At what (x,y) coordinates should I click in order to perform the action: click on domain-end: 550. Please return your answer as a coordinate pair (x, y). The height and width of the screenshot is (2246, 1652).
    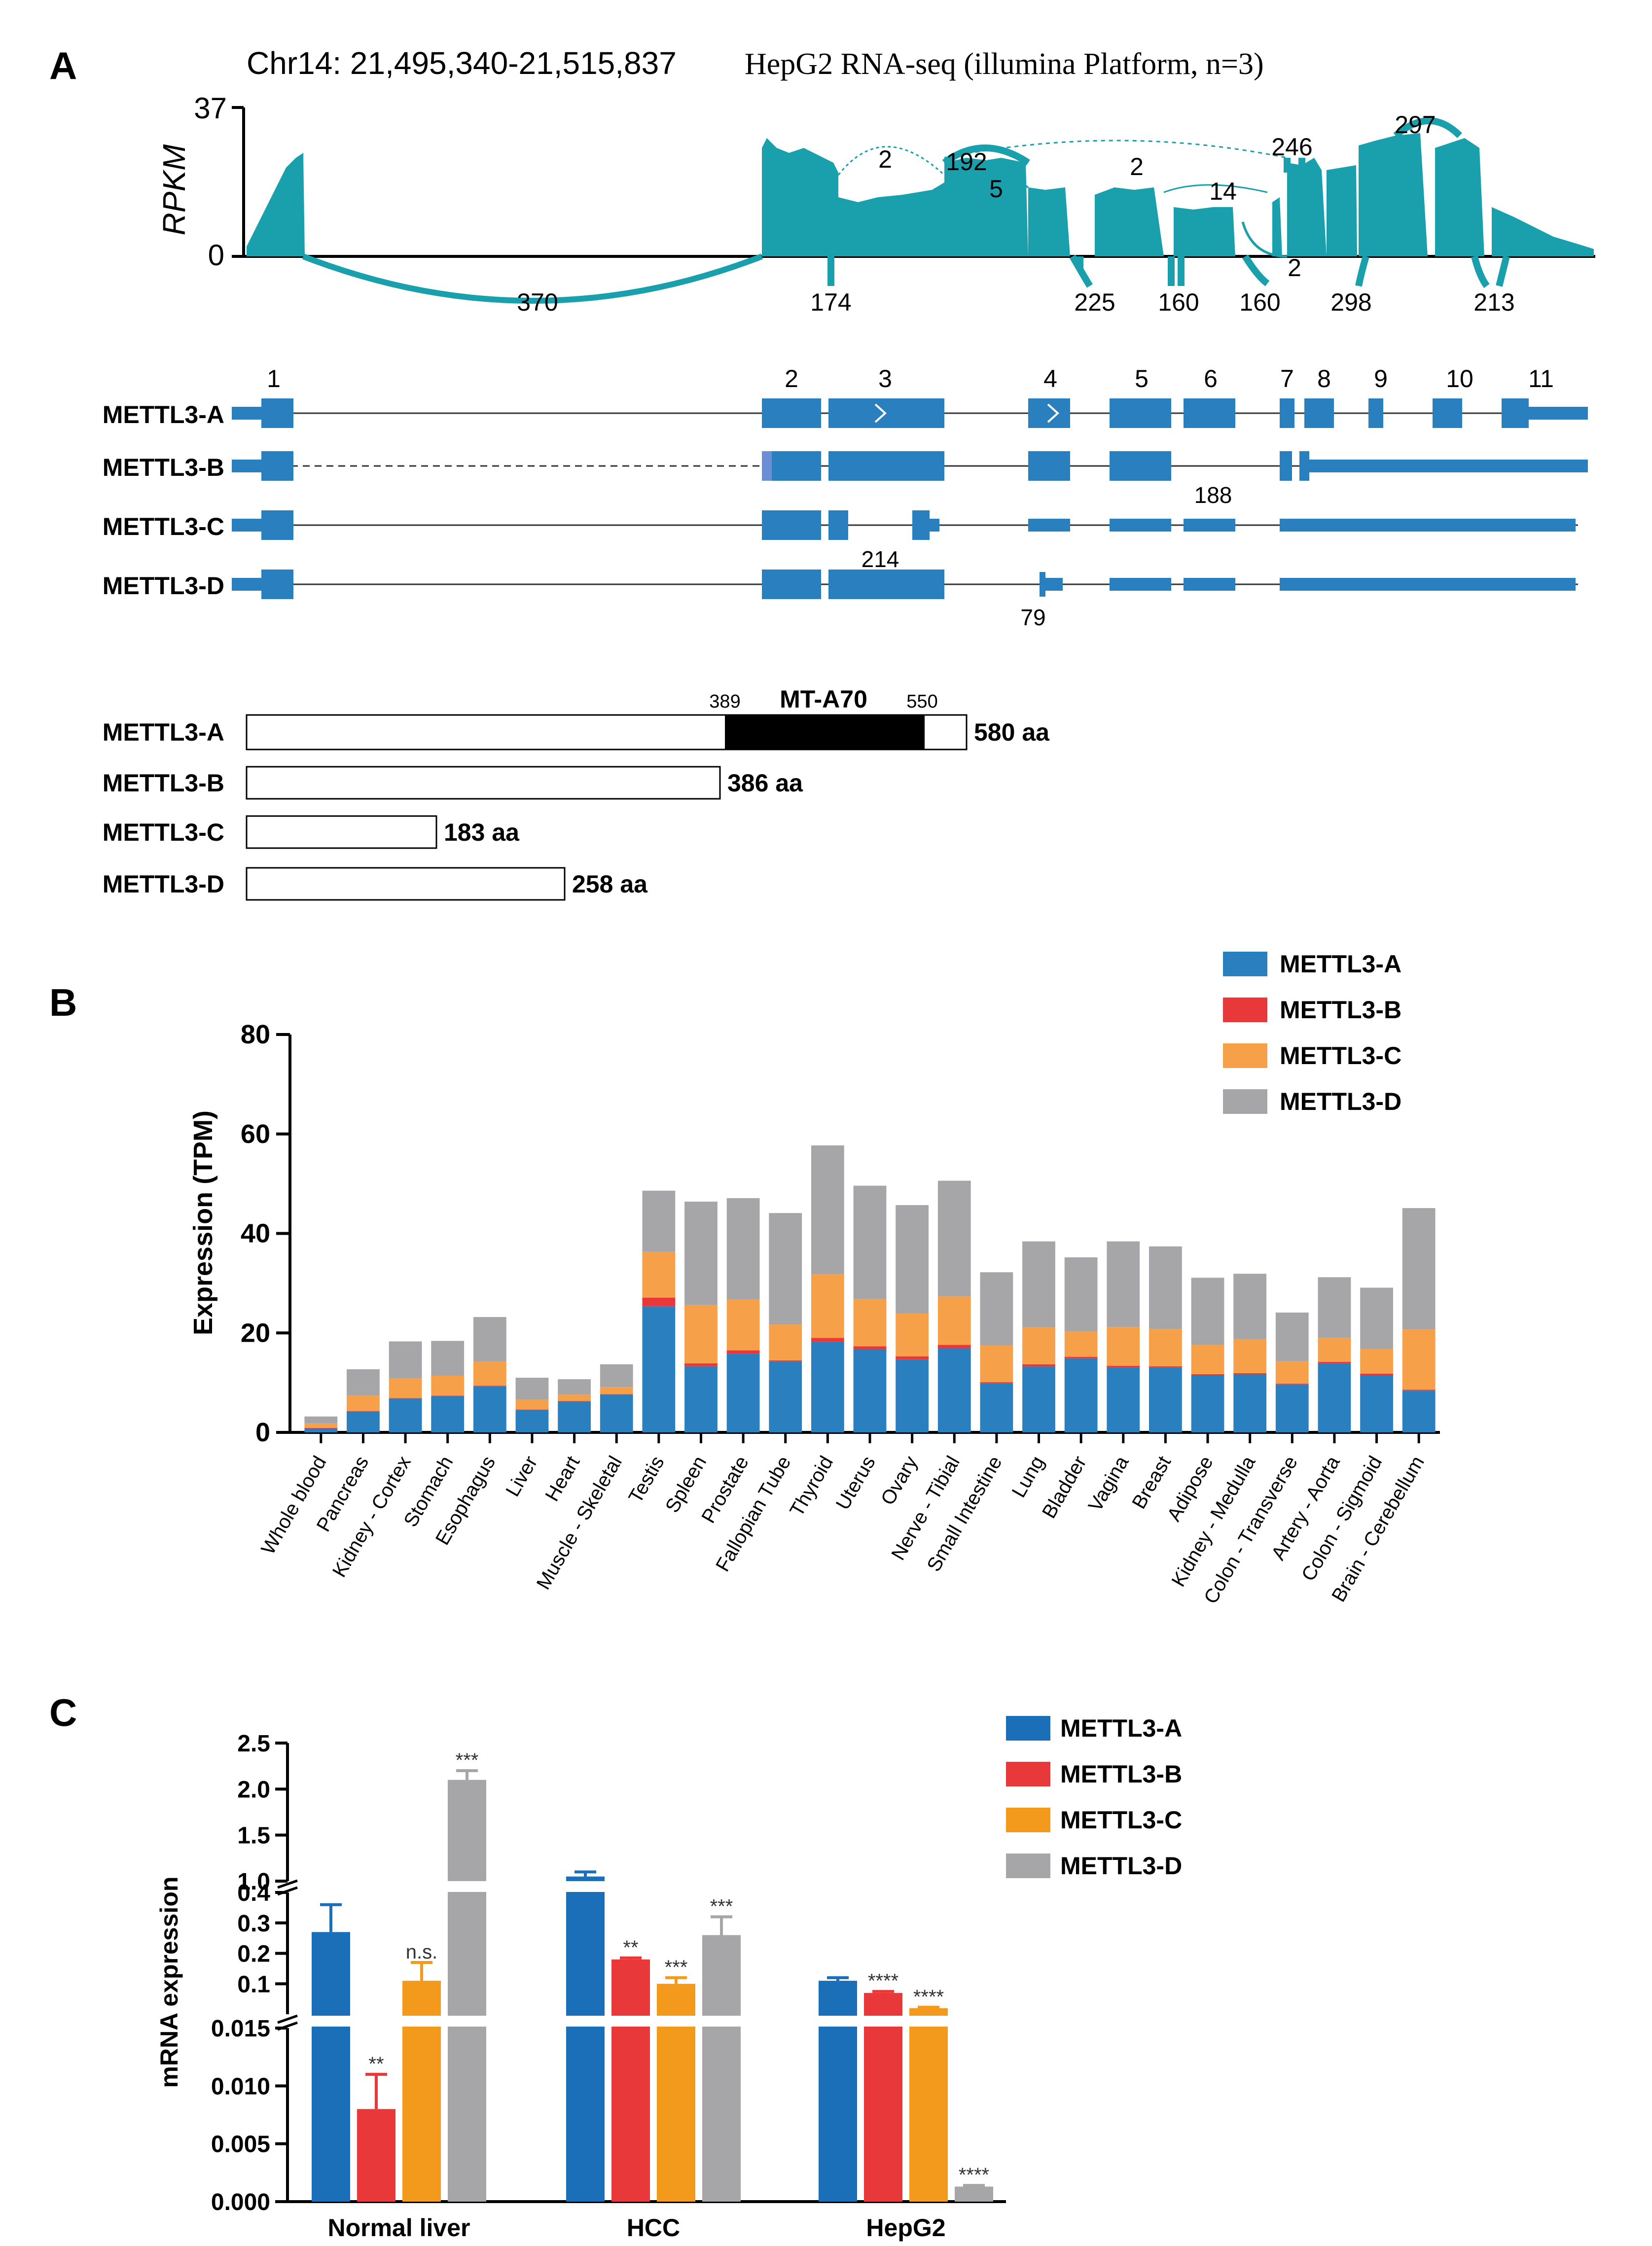
    Looking at the image, I should click on (922, 701).